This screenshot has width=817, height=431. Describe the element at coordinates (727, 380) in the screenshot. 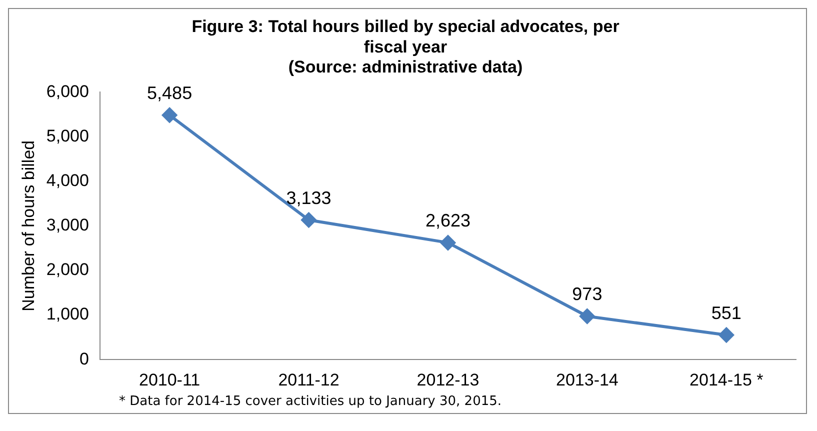

I see `x-tick-label: 2014-15 *` at that location.